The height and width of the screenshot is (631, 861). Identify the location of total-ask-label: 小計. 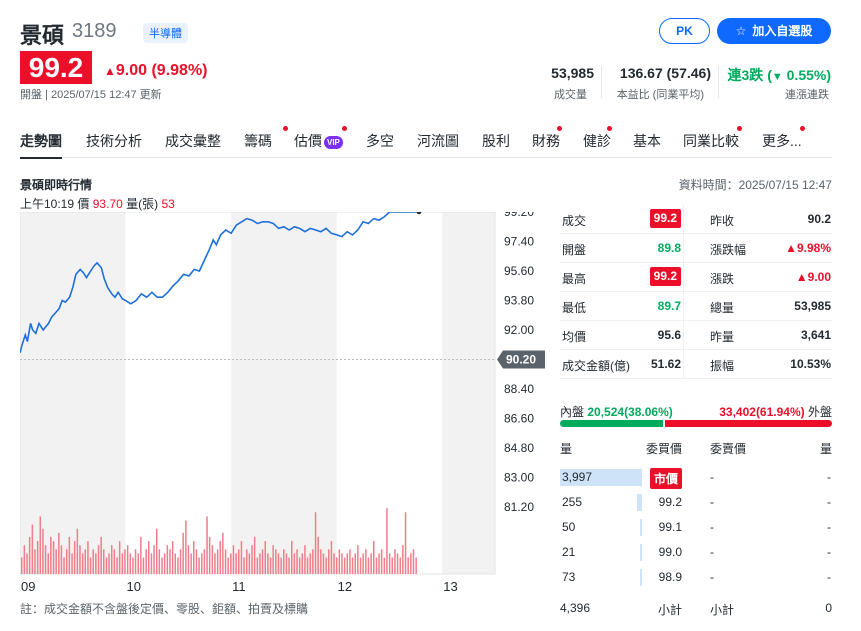
(722, 610).